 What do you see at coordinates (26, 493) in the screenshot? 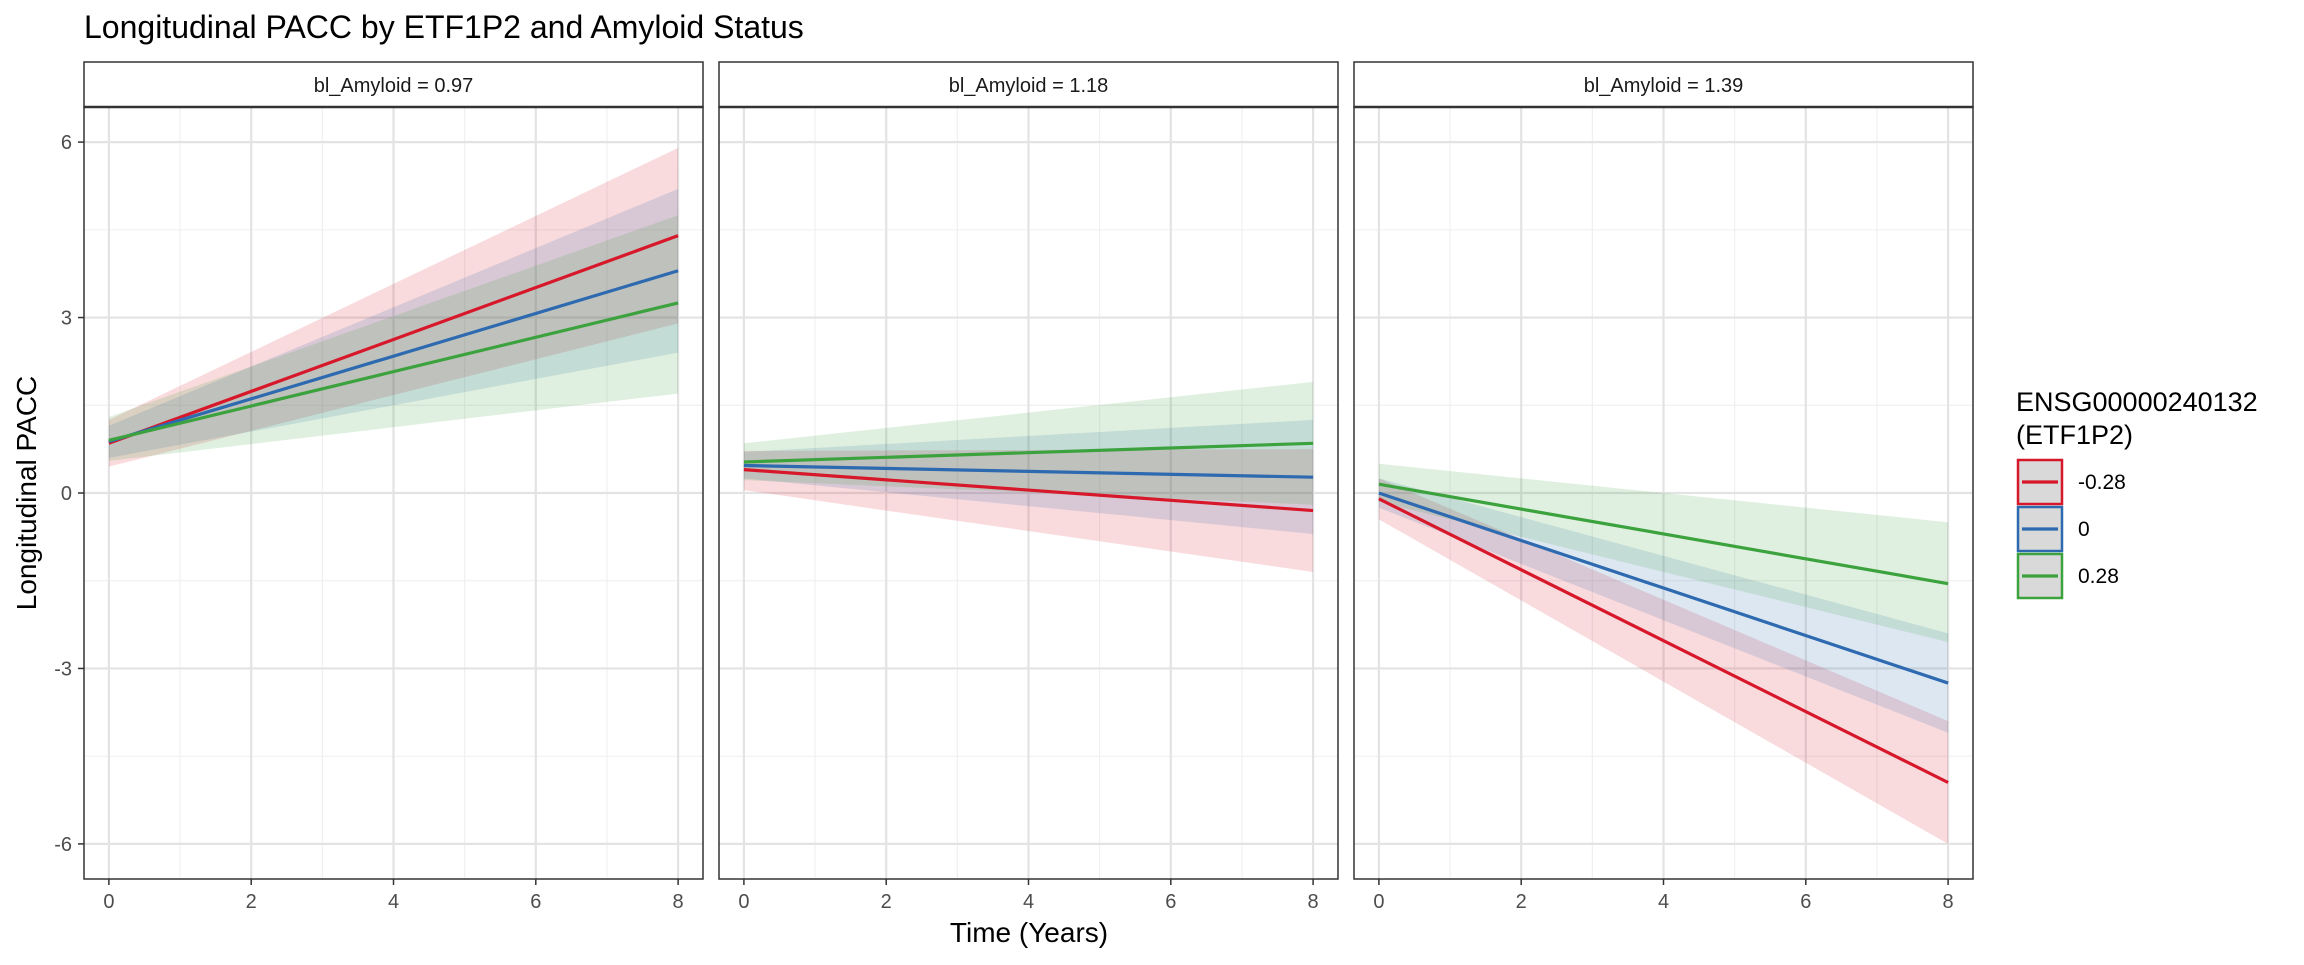
I see `y-axis-label: Longitudinal PACC` at bounding box center [26, 493].